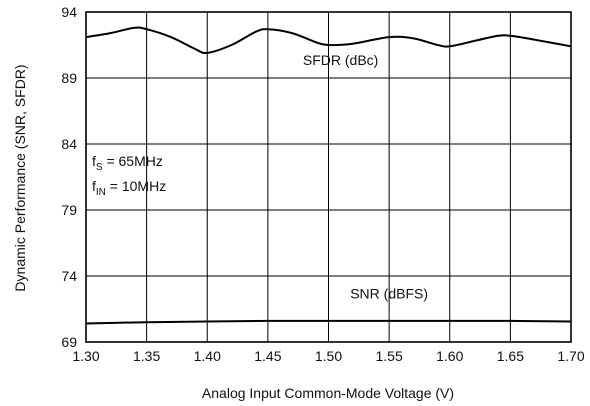  What do you see at coordinates (69, 177) in the screenshot?
I see `y-tick-labels: 69 74 79 84 89 94` at bounding box center [69, 177].